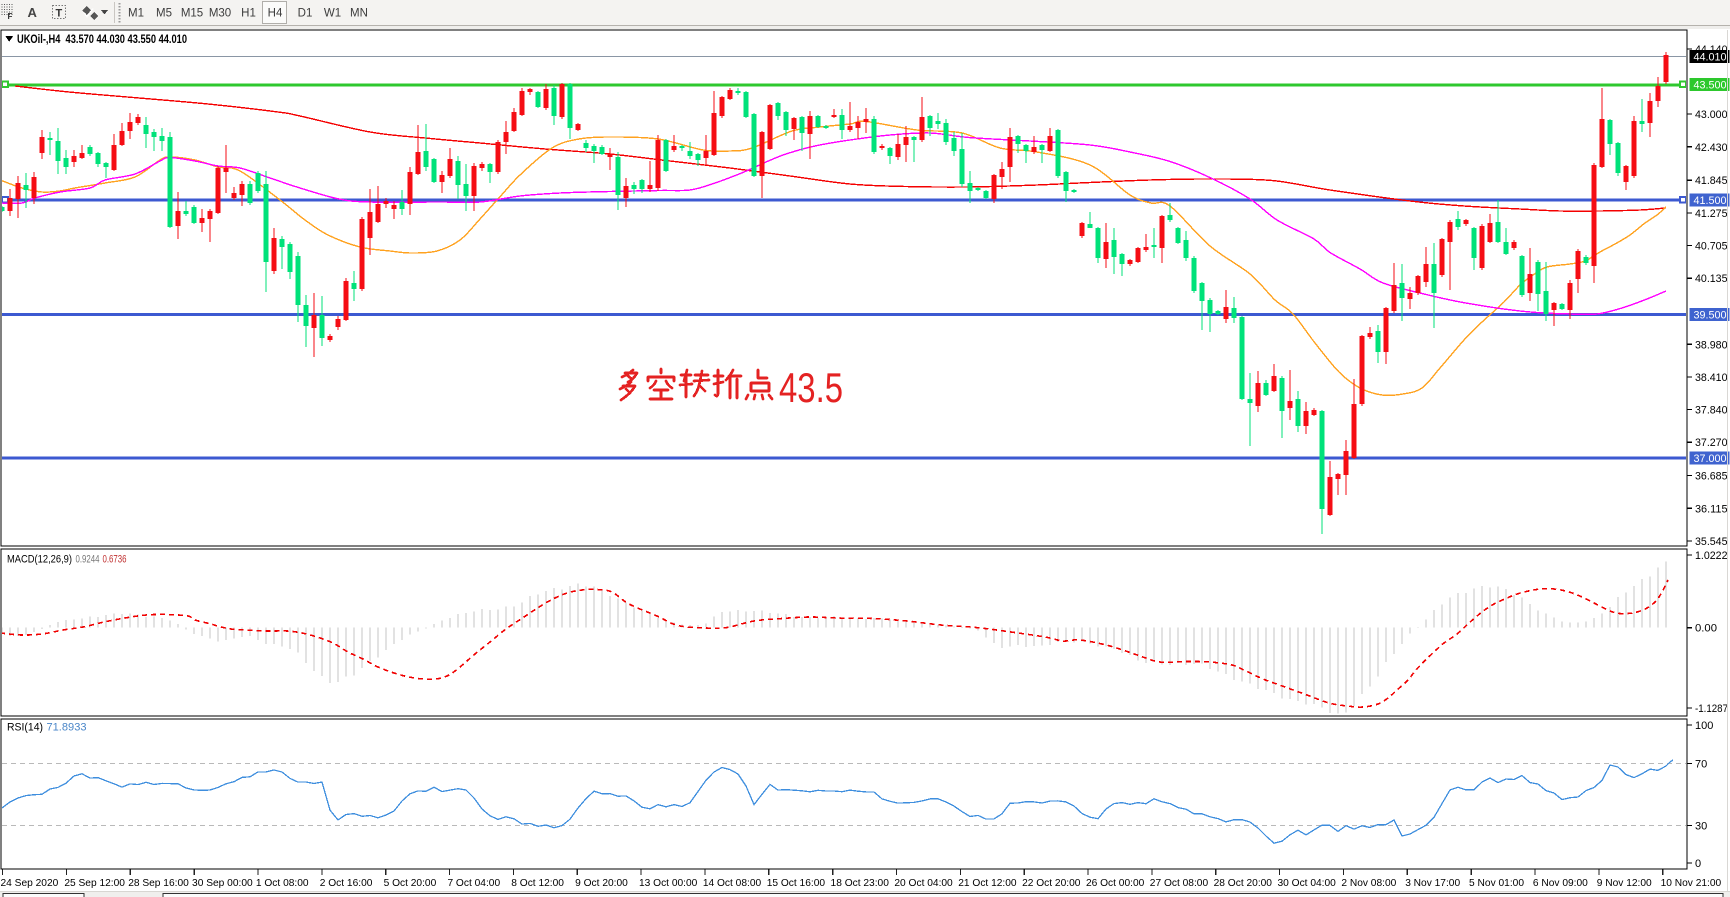  What do you see at coordinates (1710, 86) in the screenshot?
I see `svg-text: 43.500` at bounding box center [1710, 86].